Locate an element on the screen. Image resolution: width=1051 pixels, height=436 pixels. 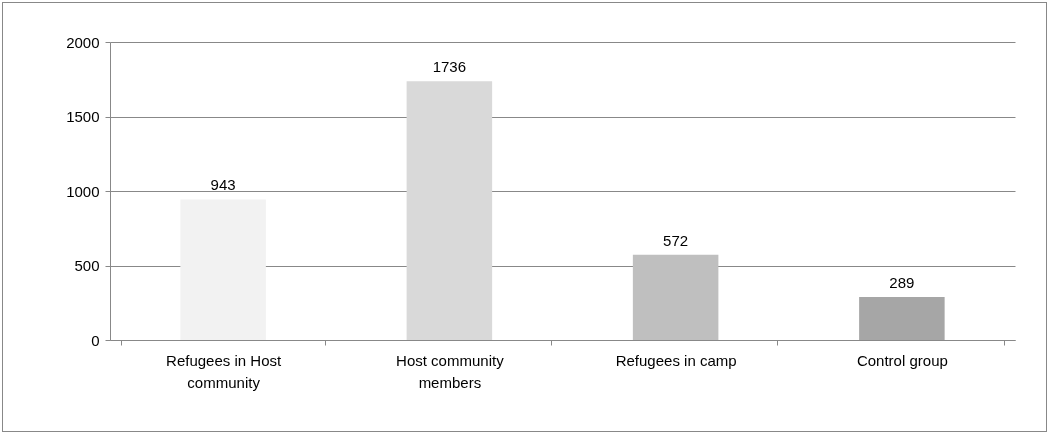
y-tick-label: 1000 is located at coordinates (83, 191).